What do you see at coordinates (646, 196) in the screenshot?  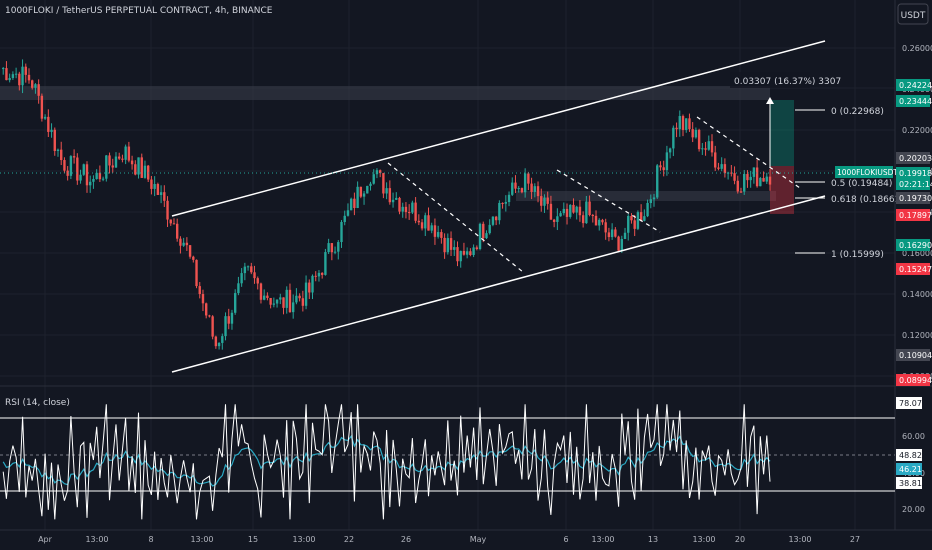 I see `support-zone` at bounding box center [646, 196].